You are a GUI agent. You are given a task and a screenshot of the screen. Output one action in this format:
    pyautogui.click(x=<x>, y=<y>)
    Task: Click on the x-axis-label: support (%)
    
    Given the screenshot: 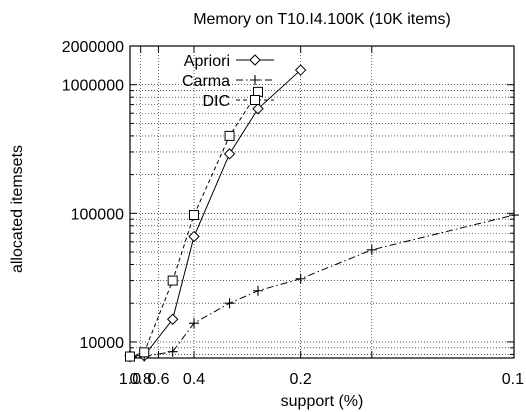 What is the action you would take?
    pyautogui.click(x=322, y=401)
    